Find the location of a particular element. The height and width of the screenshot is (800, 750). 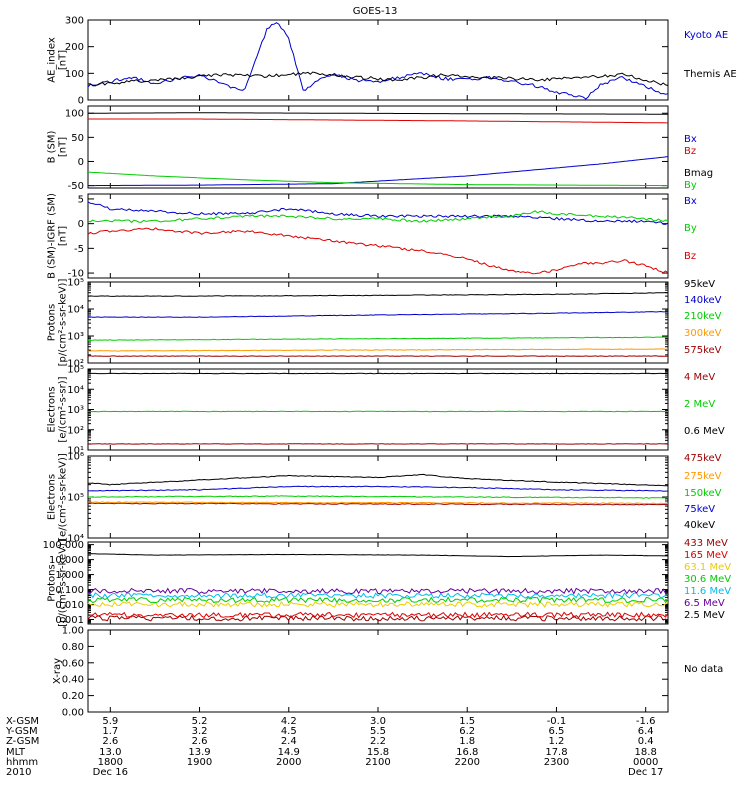

row-label: Y-GSM is located at coordinates (21, 731).